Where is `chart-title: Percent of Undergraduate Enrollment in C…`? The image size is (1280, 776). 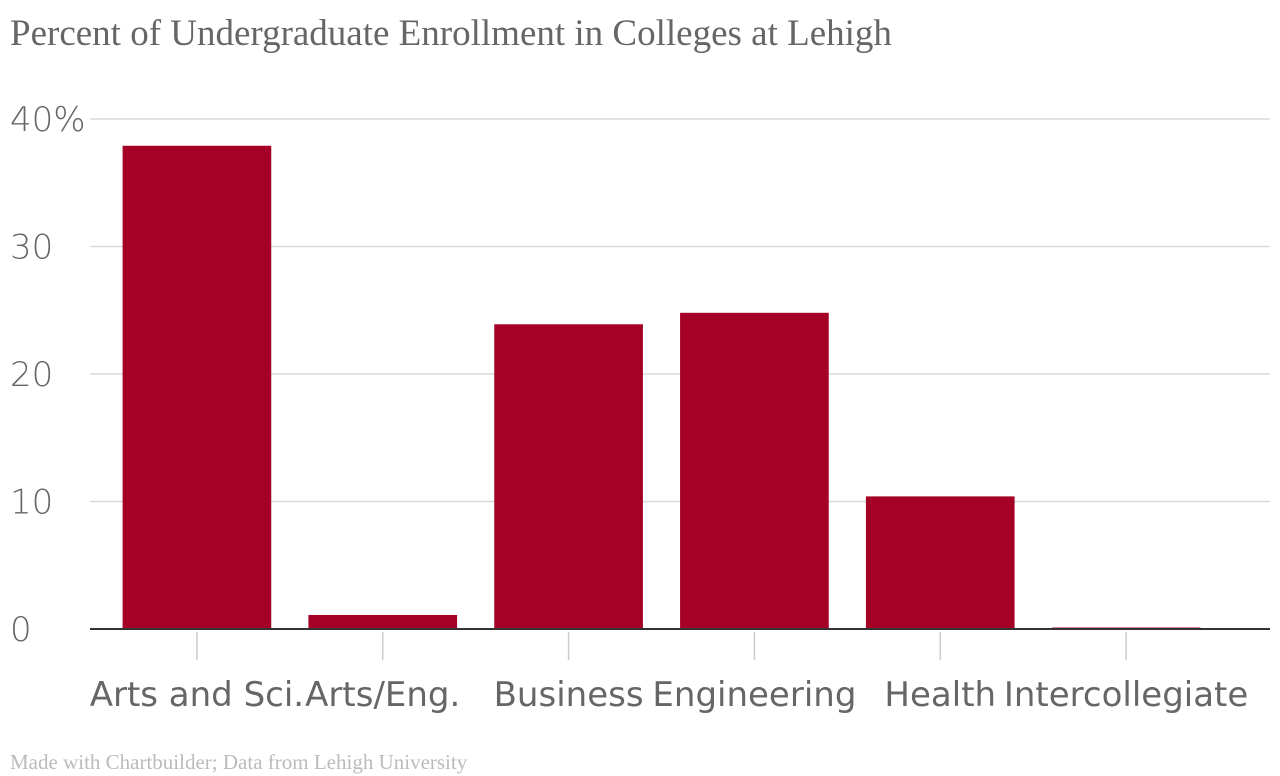
chart-title: Percent of Undergraduate Enrollment in C… is located at coordinates (451, 33).